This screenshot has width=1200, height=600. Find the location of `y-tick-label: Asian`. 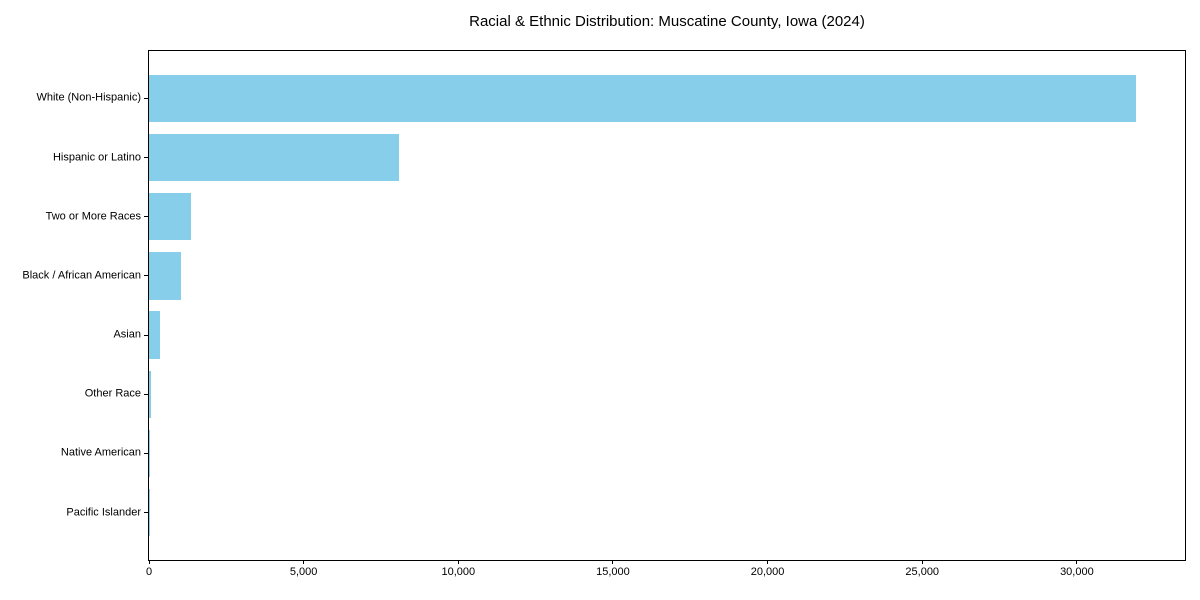

y-tick-label: Asian is located at coordinates (127, 334).